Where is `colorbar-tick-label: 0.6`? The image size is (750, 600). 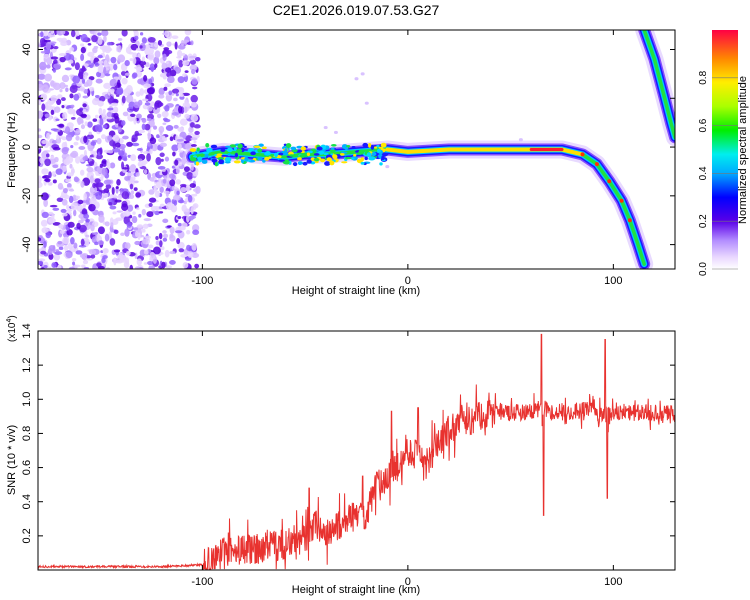 colorbar-tick-label: 0.6 is located at coordinates (703, 125).